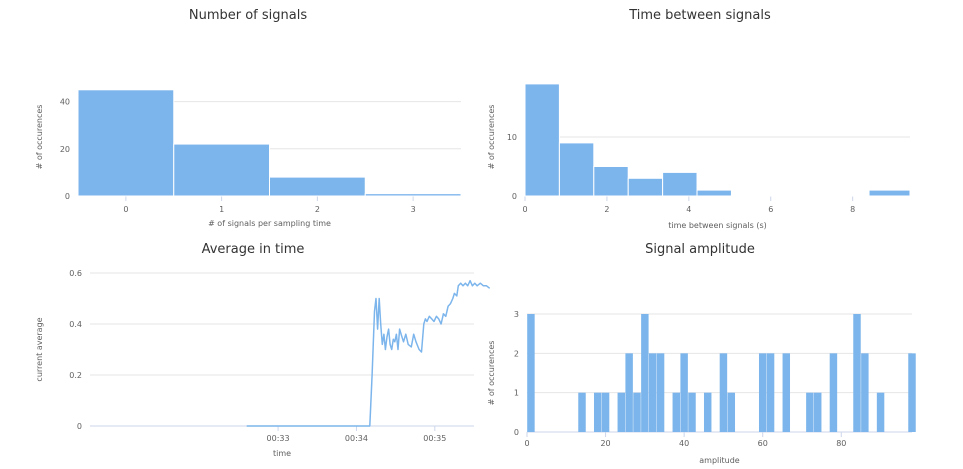  Describe the element at coordinates (75, 375) in the screenshot. I see `y-tick-label: 0.2` at that location.